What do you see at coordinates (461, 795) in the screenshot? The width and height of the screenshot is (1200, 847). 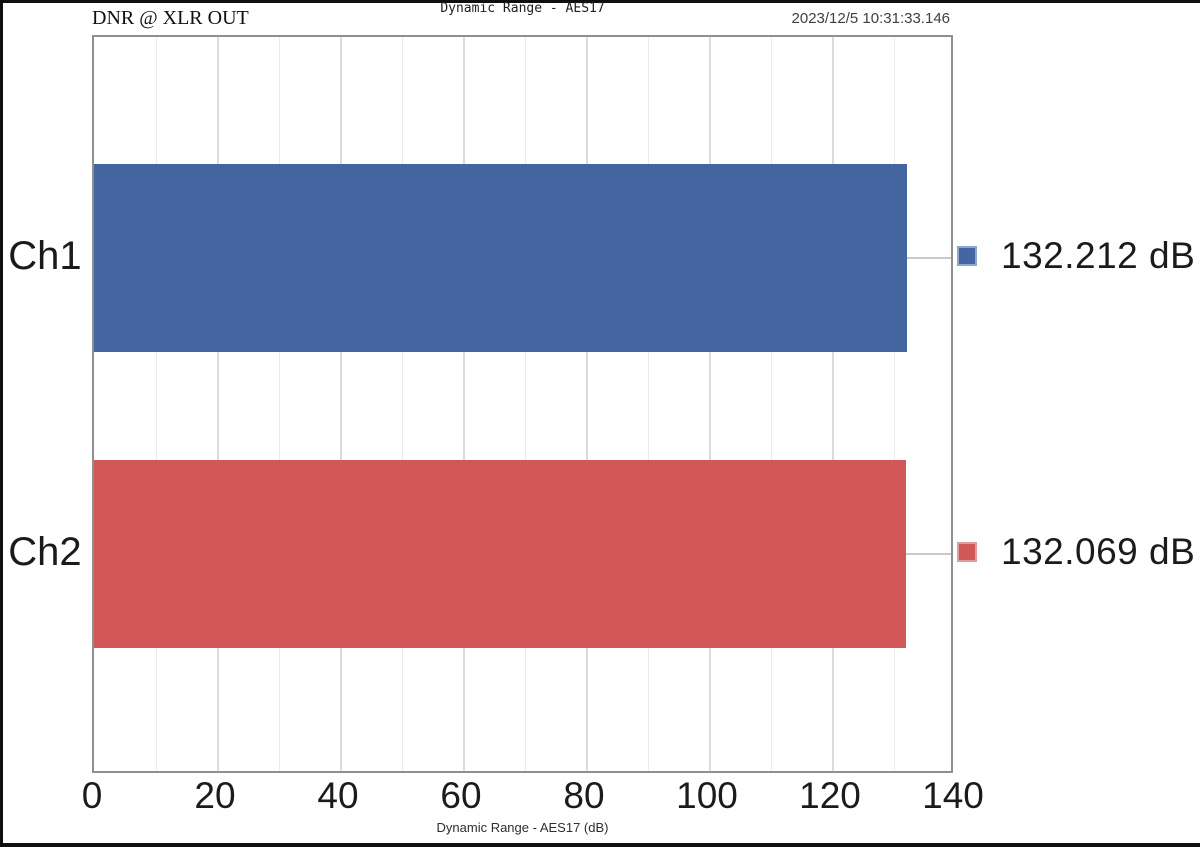 I see `x-tick-60: 60` at bounding box center [461, 795].